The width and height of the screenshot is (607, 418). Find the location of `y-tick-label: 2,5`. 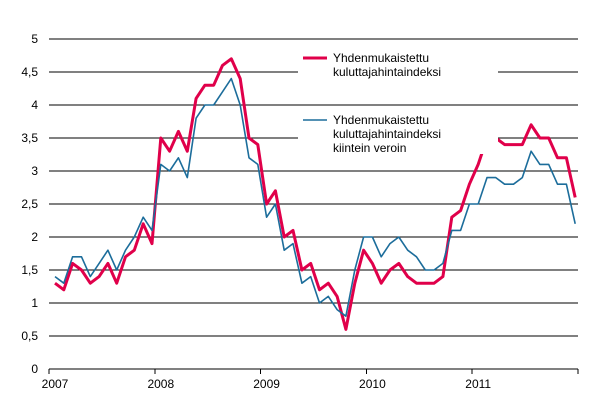

y-tick-label: 2,5 is located at coordinates (29, 204).